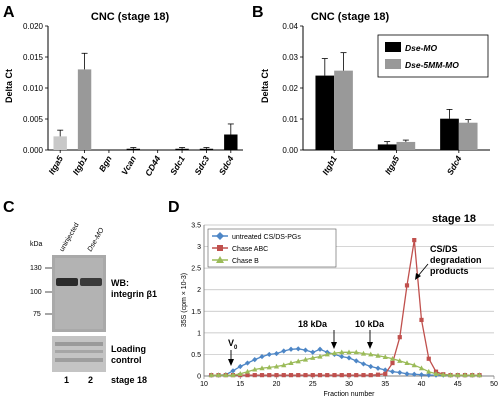 The image size is (500, 400). What do you see at coordinates (220, 236) in the screenshot?
I see `legend-marker-untreated` at bounding box center [220, 236].